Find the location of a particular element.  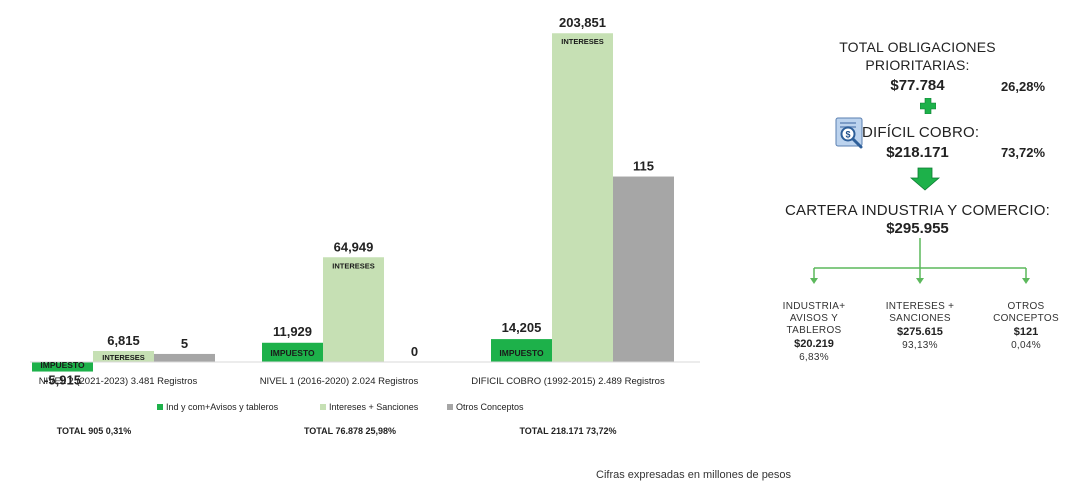

total-label-1: TOTAL 76.878 25,98% is located at coordinates (350, 431).